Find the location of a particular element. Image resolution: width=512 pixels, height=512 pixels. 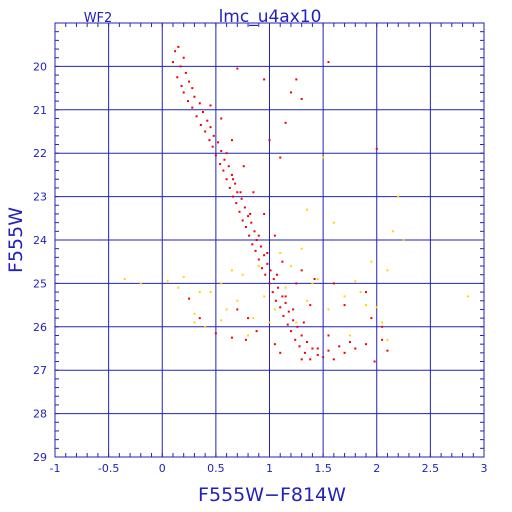

y-tick-label: 24 is located at coordinates (40, 240).